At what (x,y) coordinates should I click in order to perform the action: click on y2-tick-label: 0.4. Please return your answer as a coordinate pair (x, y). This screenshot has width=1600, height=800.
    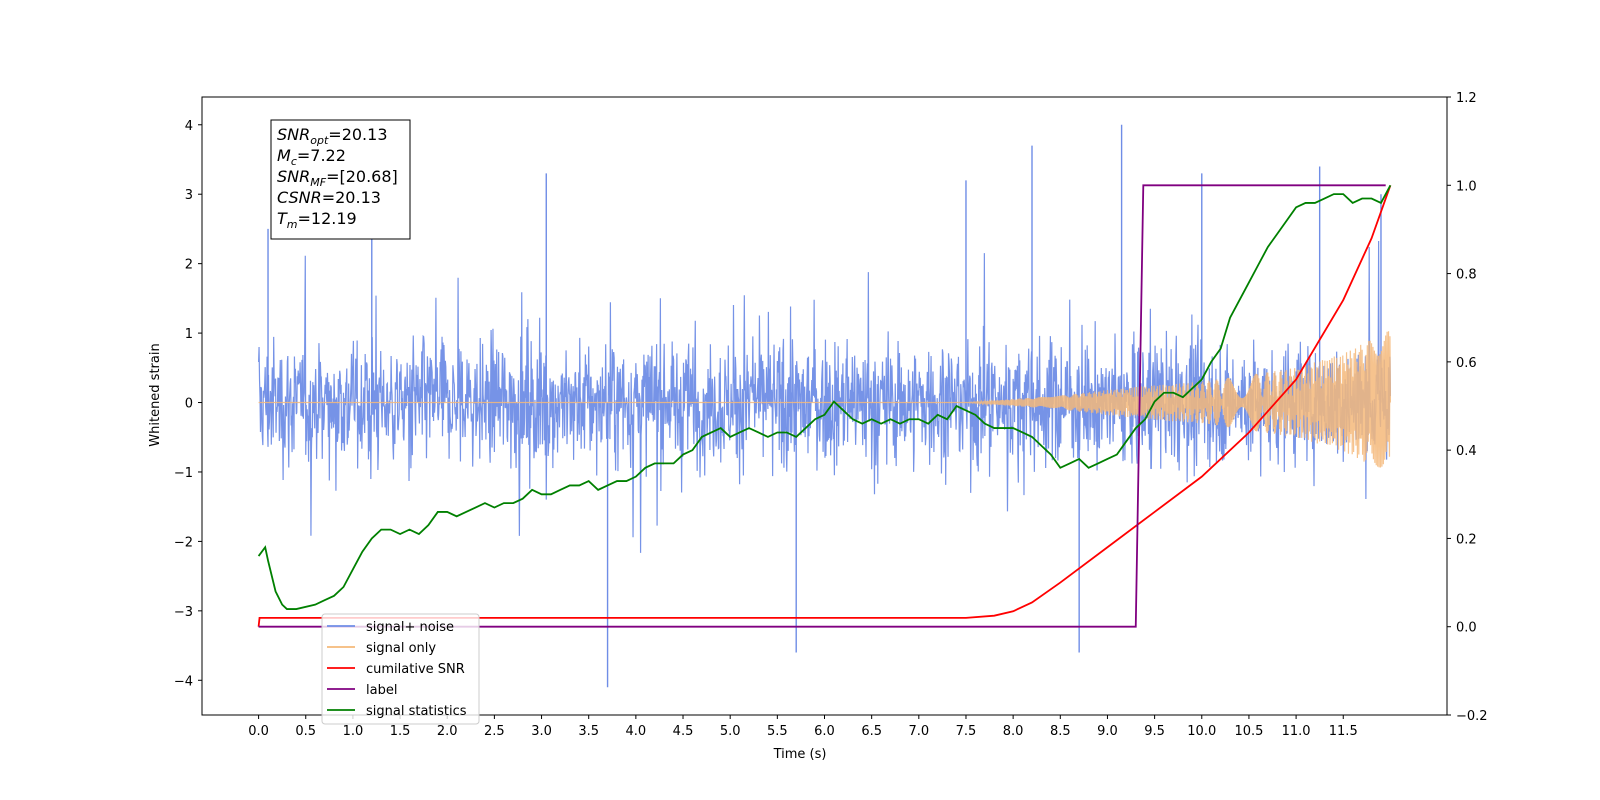
    Looking at the image, I should click on (1466, 451).